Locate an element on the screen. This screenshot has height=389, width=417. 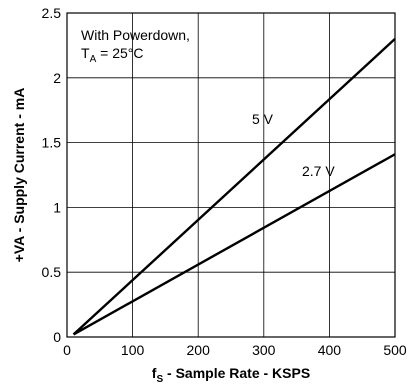
x-axis-label-text: - Sample Rate - KSPS is located at coordinates (236, 373).